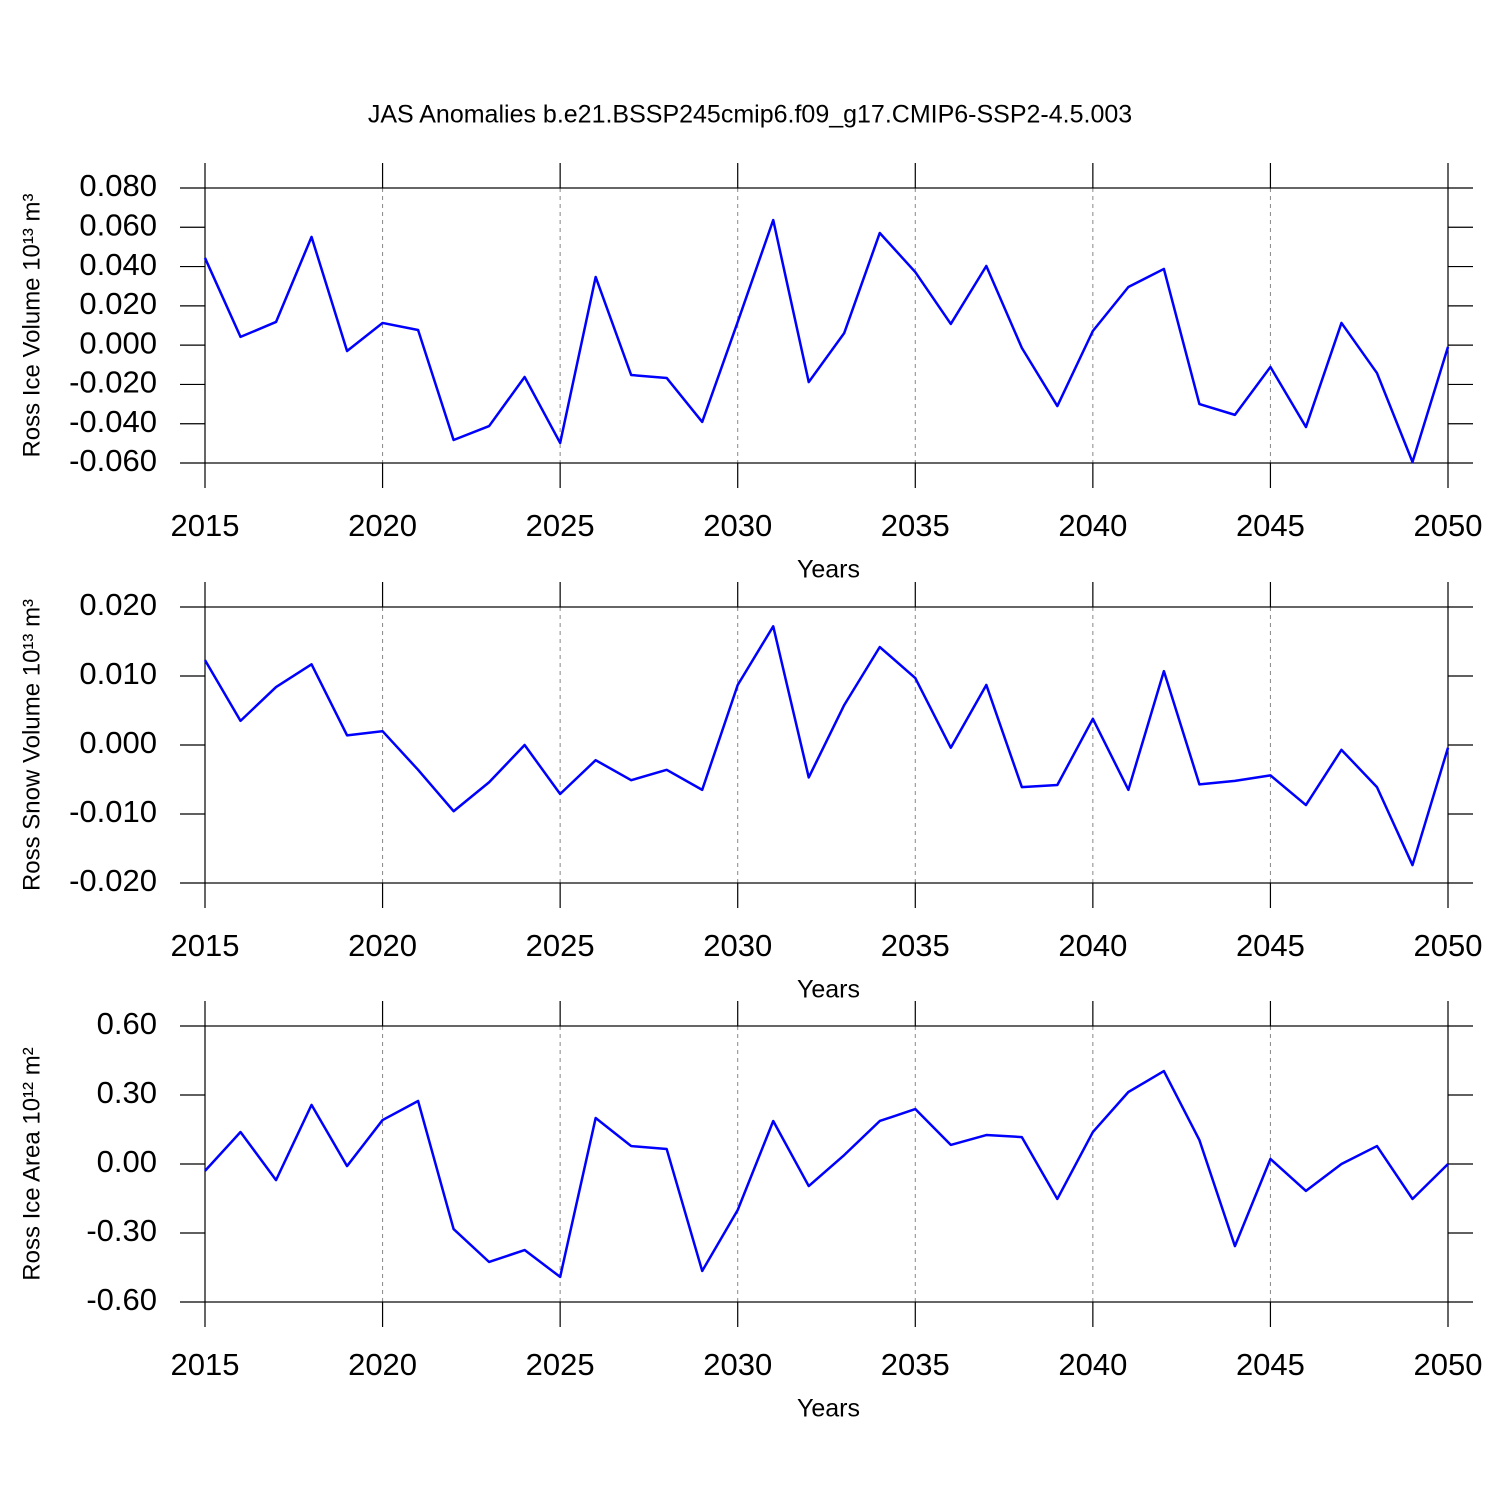 The height and width of the screenshot is (1500, 1500). I want to click on y-tick-label: 0.080, so click(118, 185).